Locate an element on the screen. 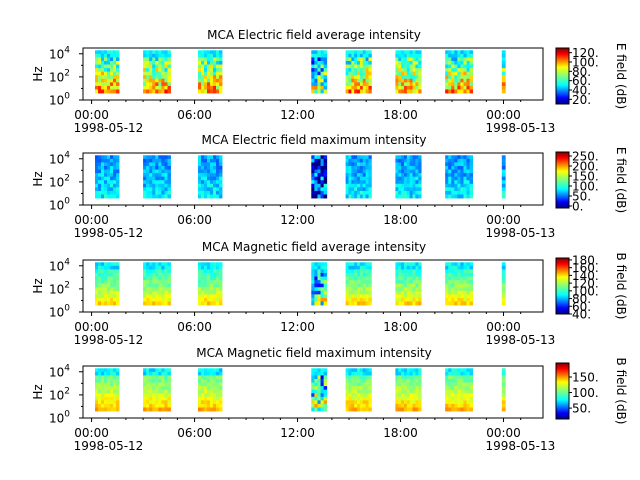  panel-title: MCA Magnetic field maximum intensity is located at coordinates (314, 353).